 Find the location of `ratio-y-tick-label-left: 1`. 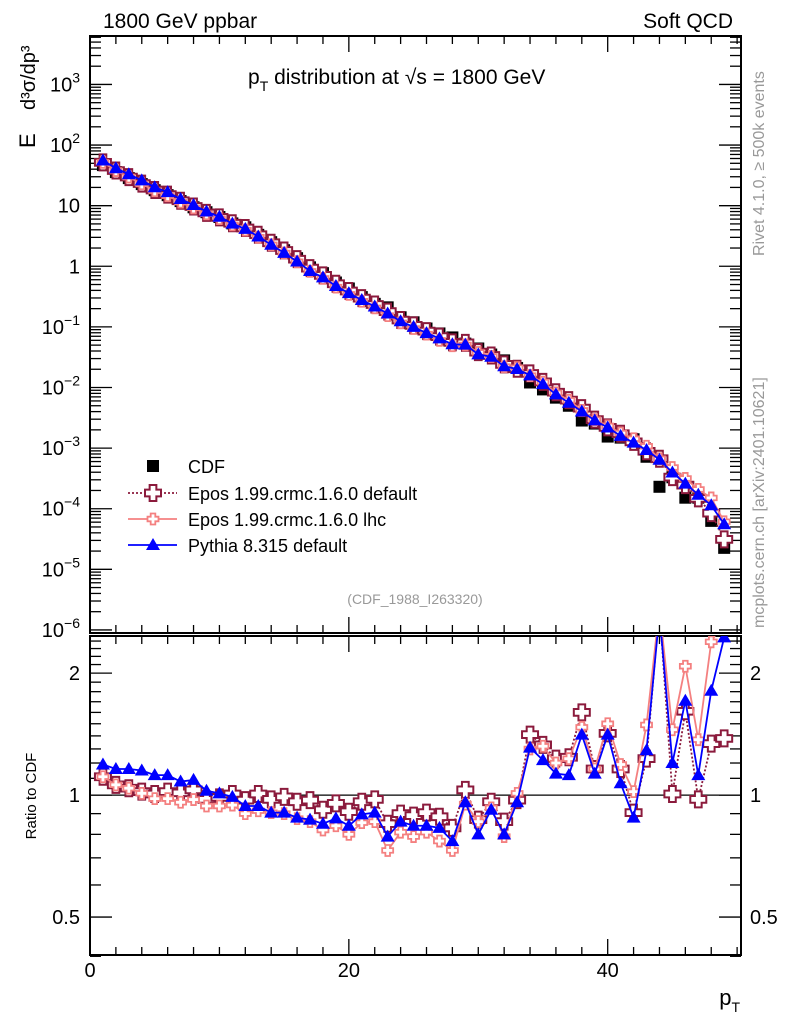

ratio-y-tick-label-left: 1 is located at coordinates (74, 796).